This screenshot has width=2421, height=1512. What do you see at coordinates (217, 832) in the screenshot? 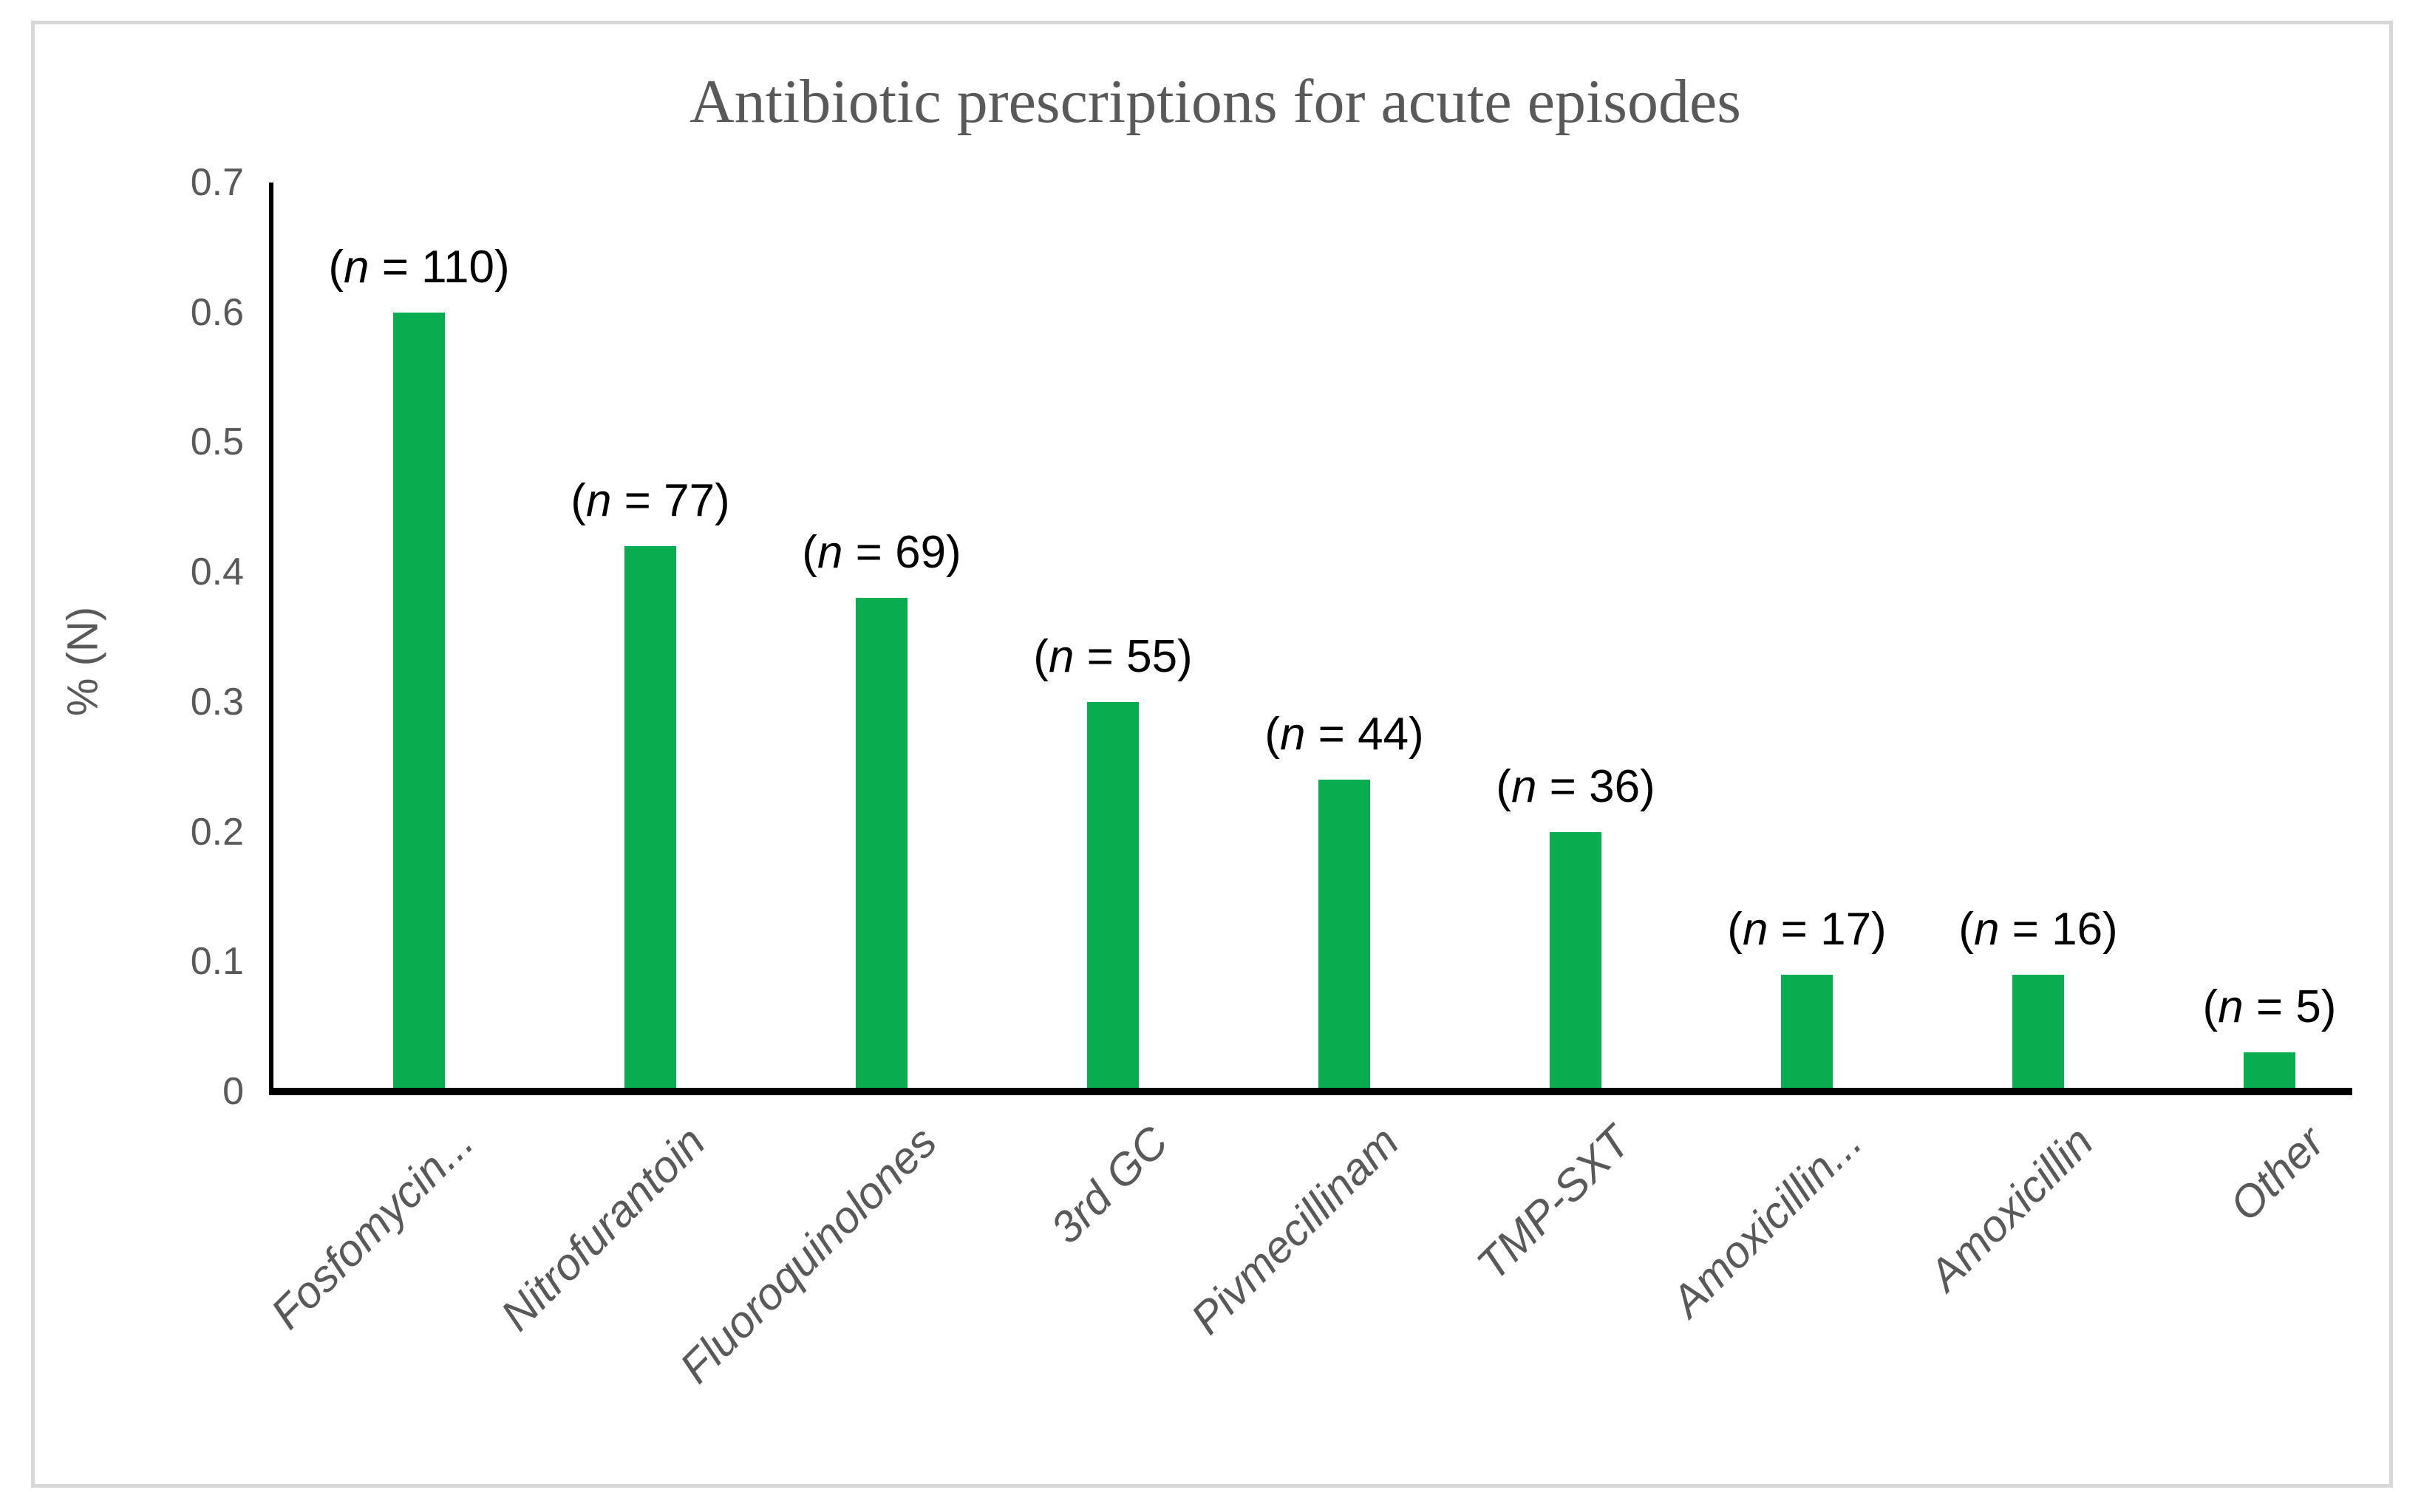
I see `y-axis-tick-label: 0.2` at bounding box center [217, 832].